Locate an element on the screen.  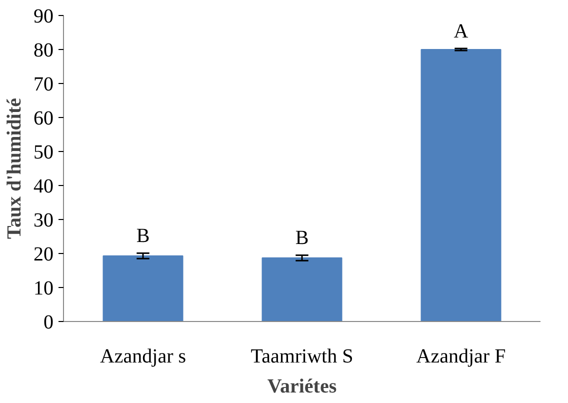
x-tick-label: Azandjar s is located at coordinates (143, 357).